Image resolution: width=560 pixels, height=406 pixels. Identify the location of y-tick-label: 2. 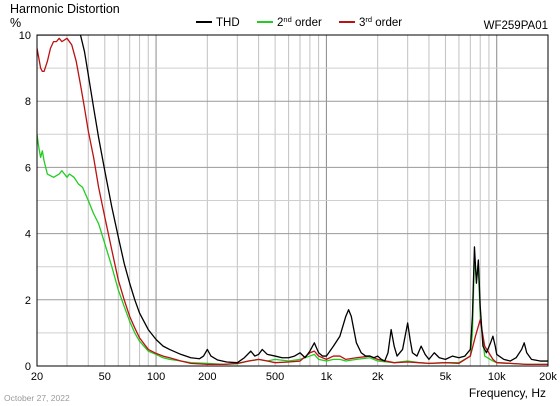
(28, 301).